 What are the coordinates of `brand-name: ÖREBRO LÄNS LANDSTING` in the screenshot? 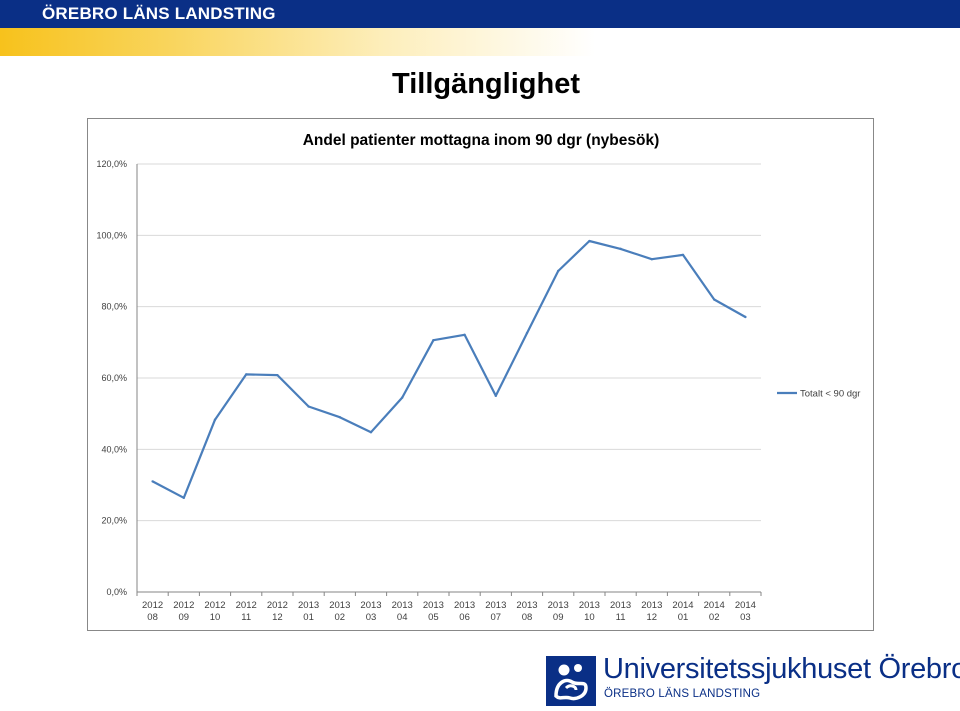 It's located at (159, 13).